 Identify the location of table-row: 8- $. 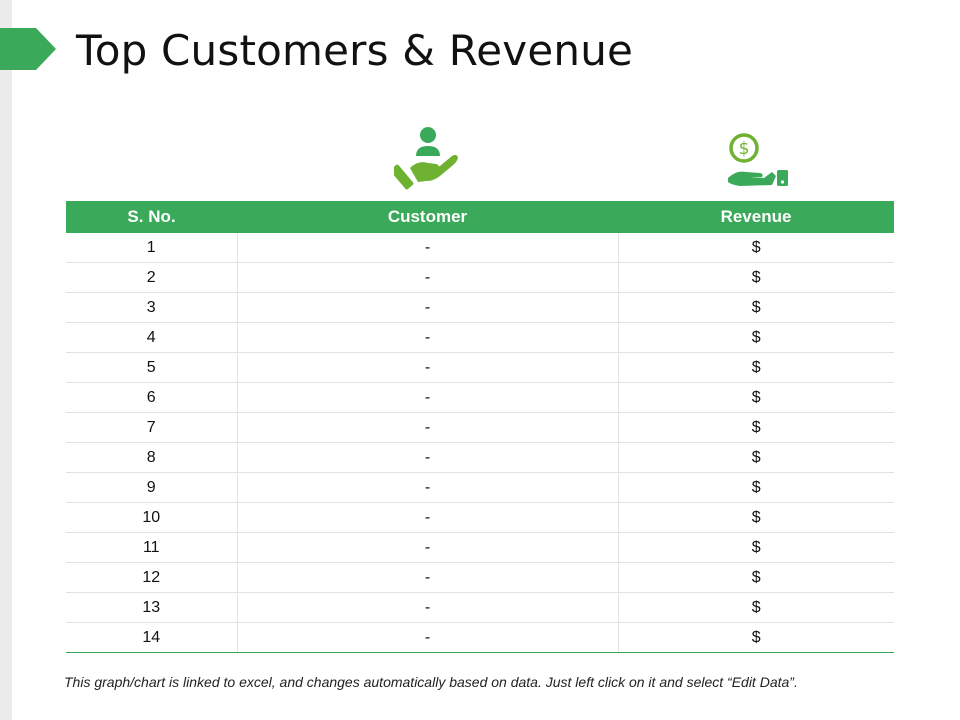
(480, 457).